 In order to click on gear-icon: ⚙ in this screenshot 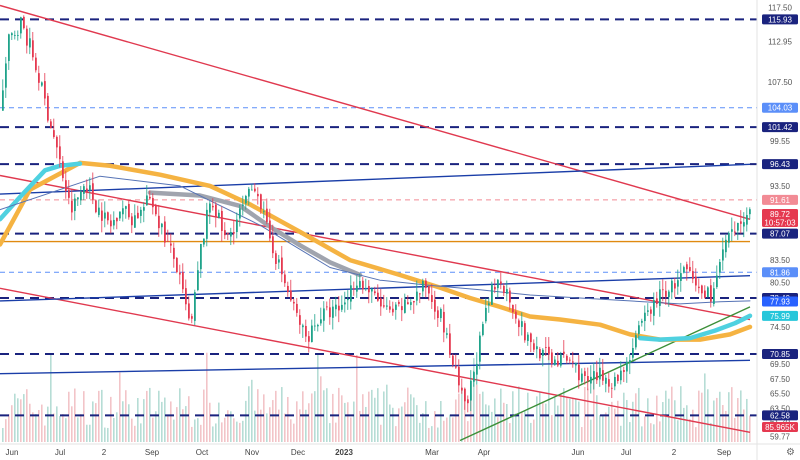, I will do `click(790, 452)`.